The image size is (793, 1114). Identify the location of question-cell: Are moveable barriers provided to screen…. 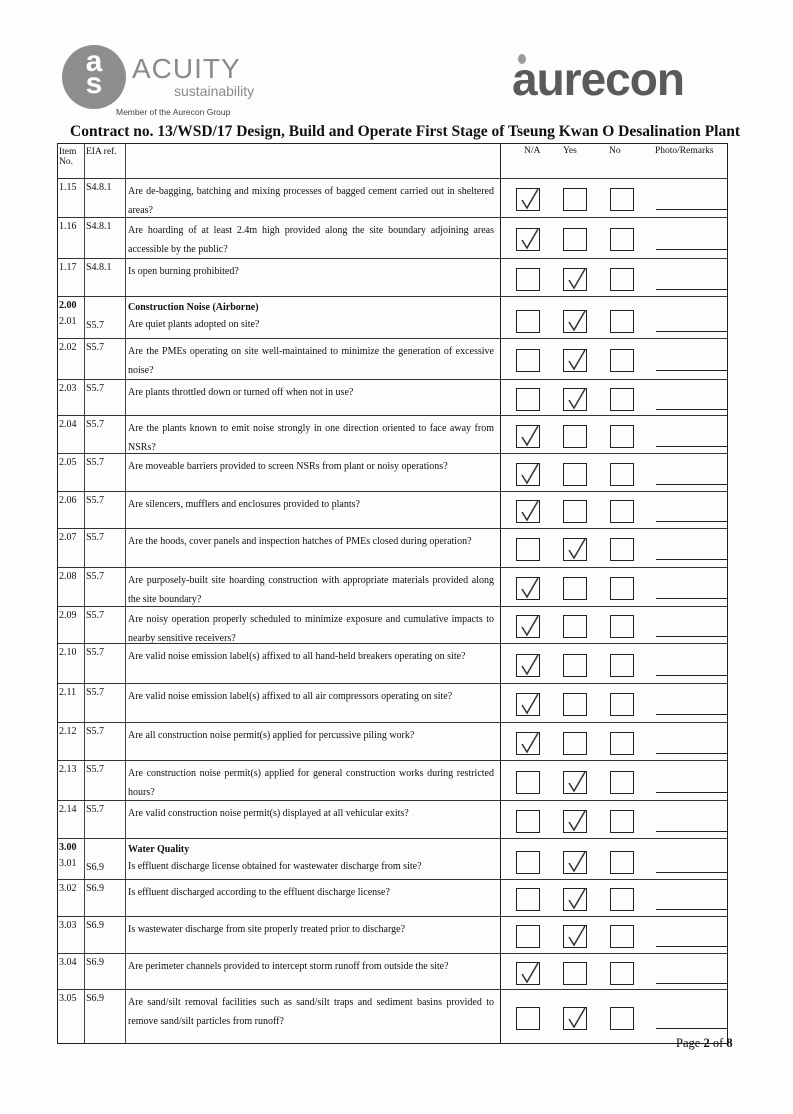
(313, 472).